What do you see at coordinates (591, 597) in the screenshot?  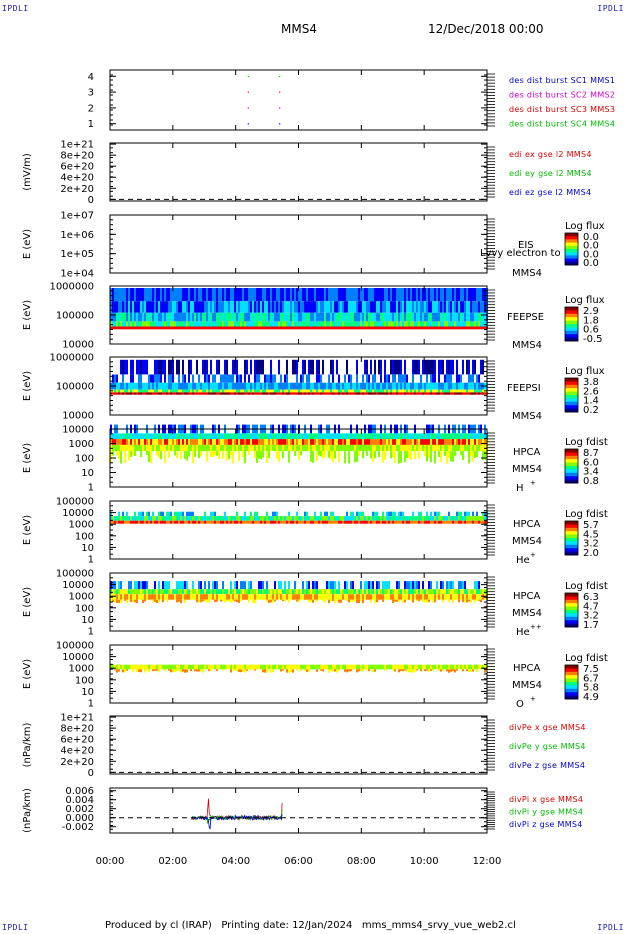 I see `colorbar-tick-label: 6.3` at bounding box center [591, 597].